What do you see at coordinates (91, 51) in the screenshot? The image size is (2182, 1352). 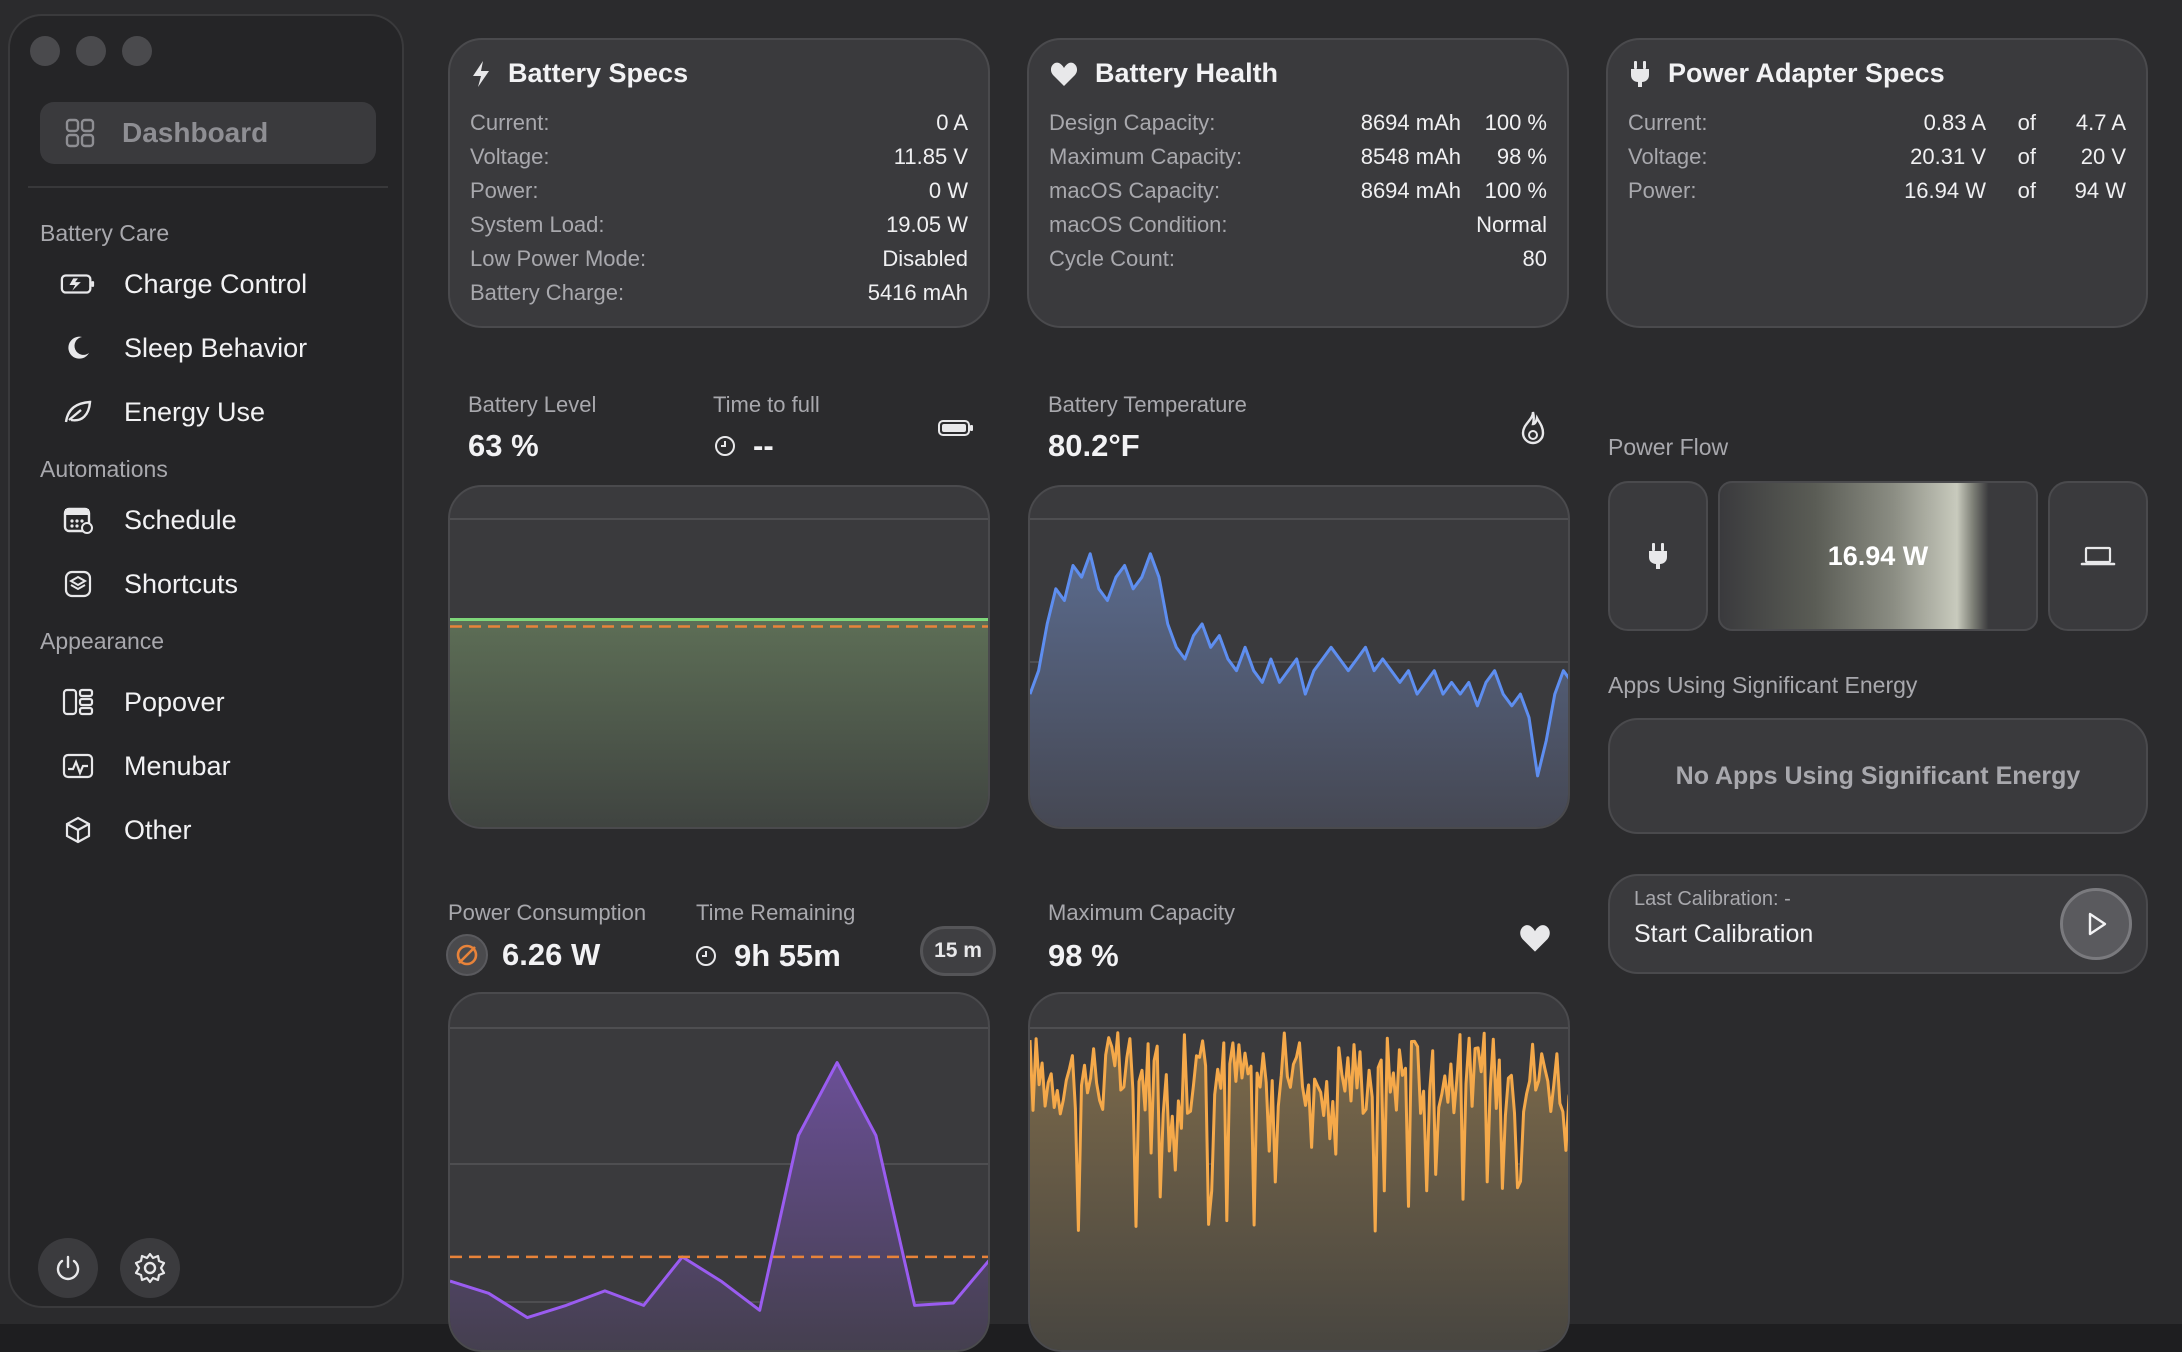 I see `minimize-window-button` at bounding box center [91, 51].